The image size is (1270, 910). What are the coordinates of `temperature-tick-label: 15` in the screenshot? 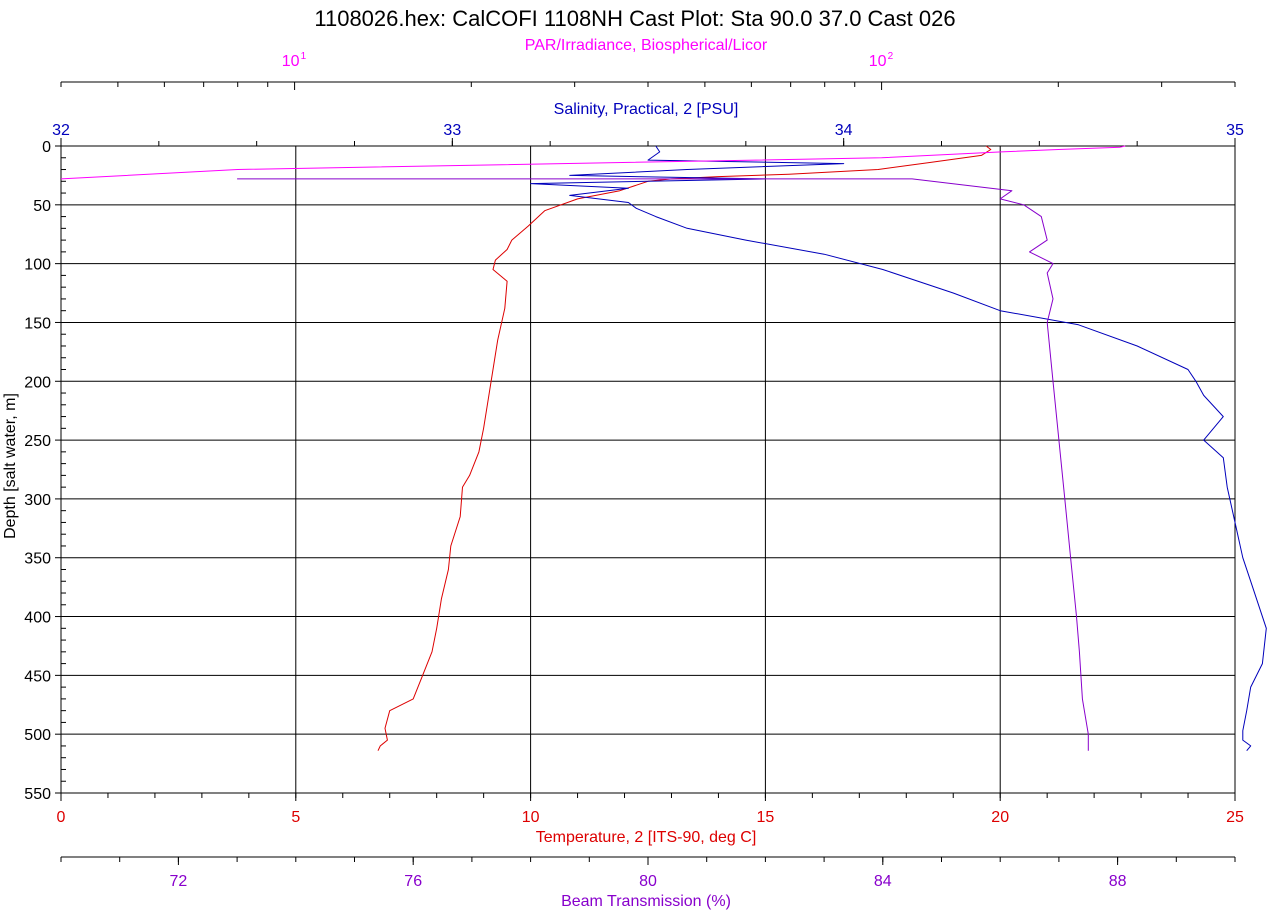 It's located at (766, 817).